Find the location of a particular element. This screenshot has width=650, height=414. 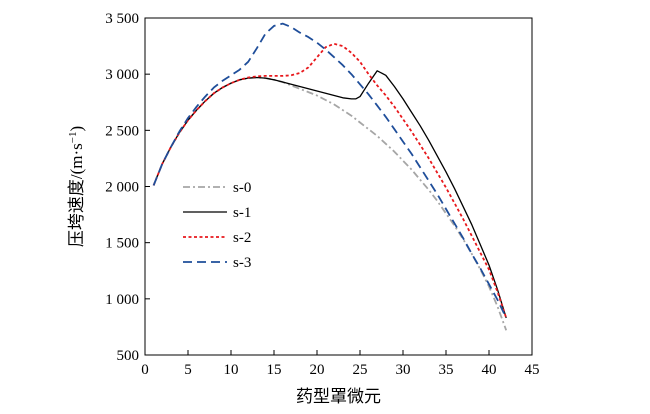

x-tick-label: 20 is located at coordinates (317, 370).